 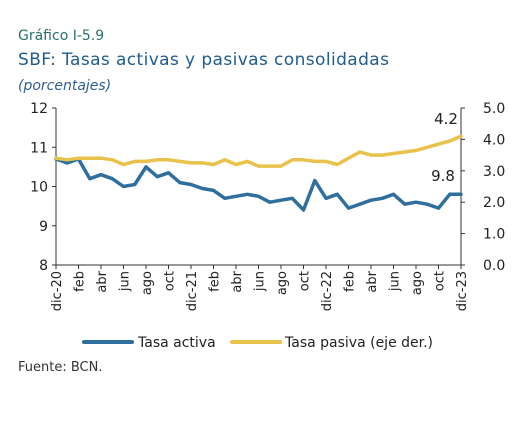 I want to click on x-tick-label: dic-20, so click(x=57, y=291).